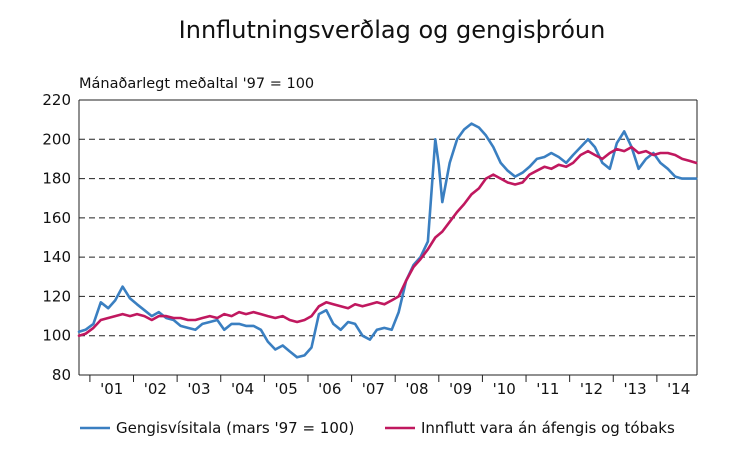 This screenshot has width=742, height=455. Describe the element at coordinates (286, 389) in the screenshot. I see `x-tick-label: '05` at that location.